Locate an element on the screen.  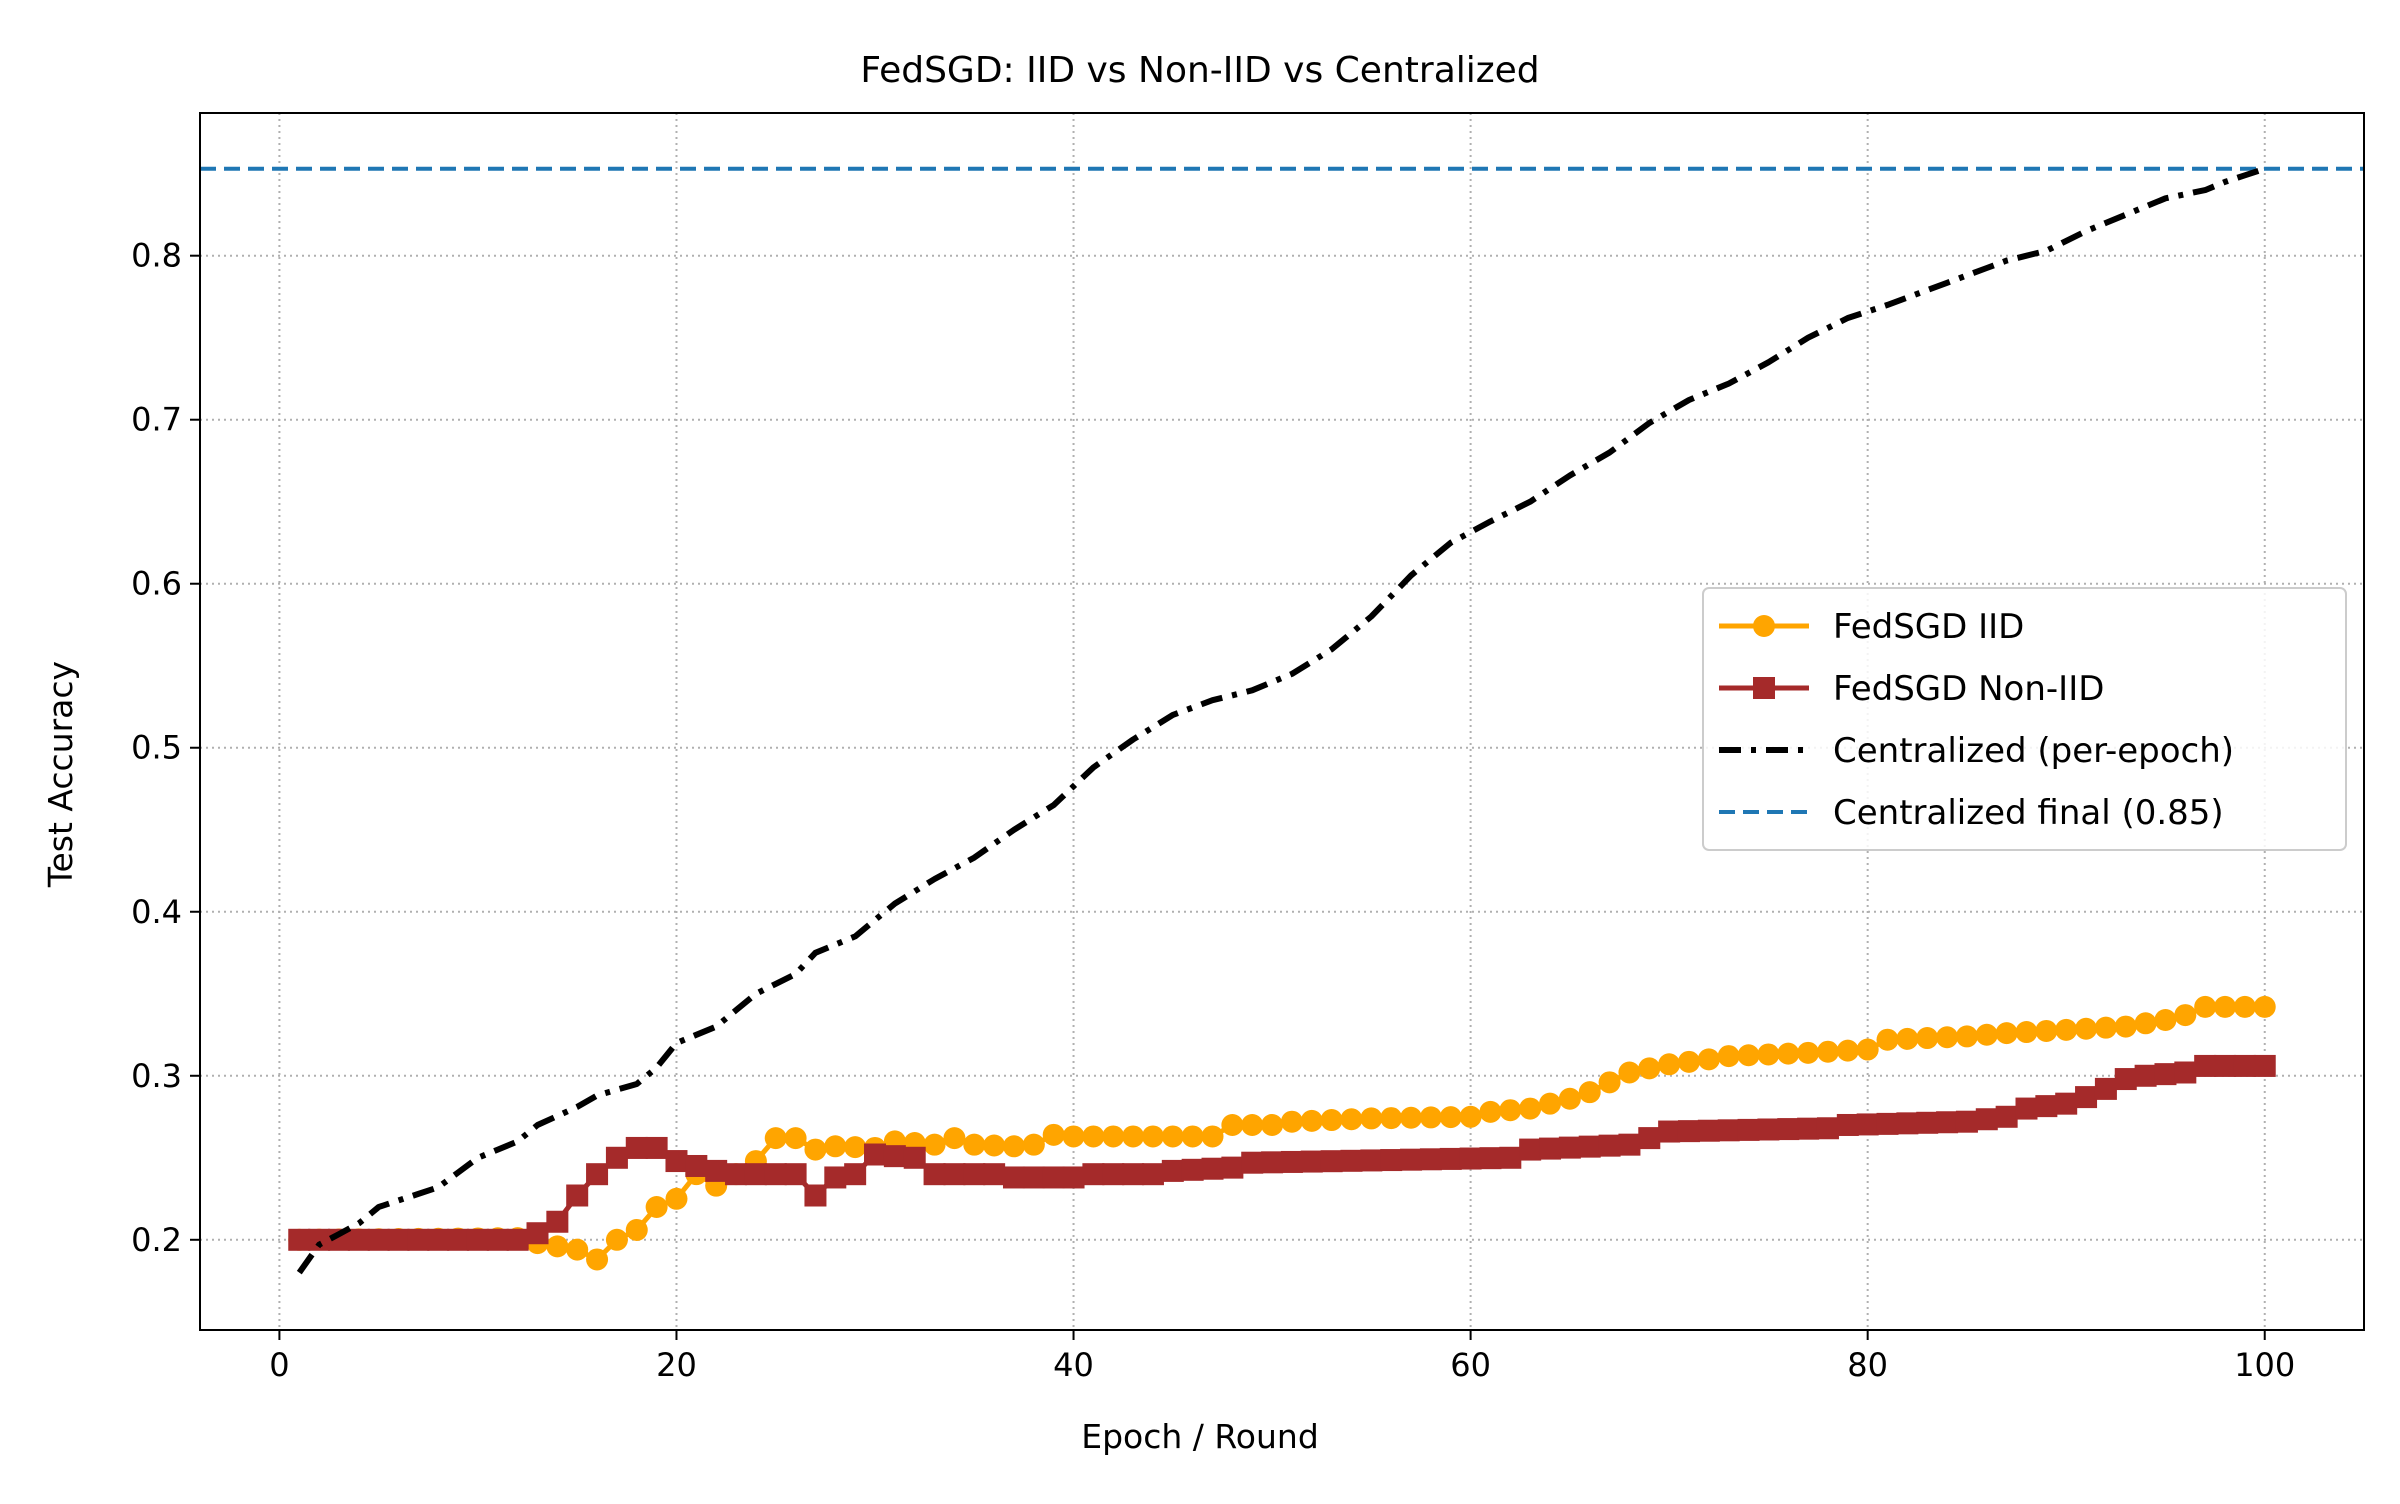
y-tick-label: 0.4 is located at coordinates (156, 912).